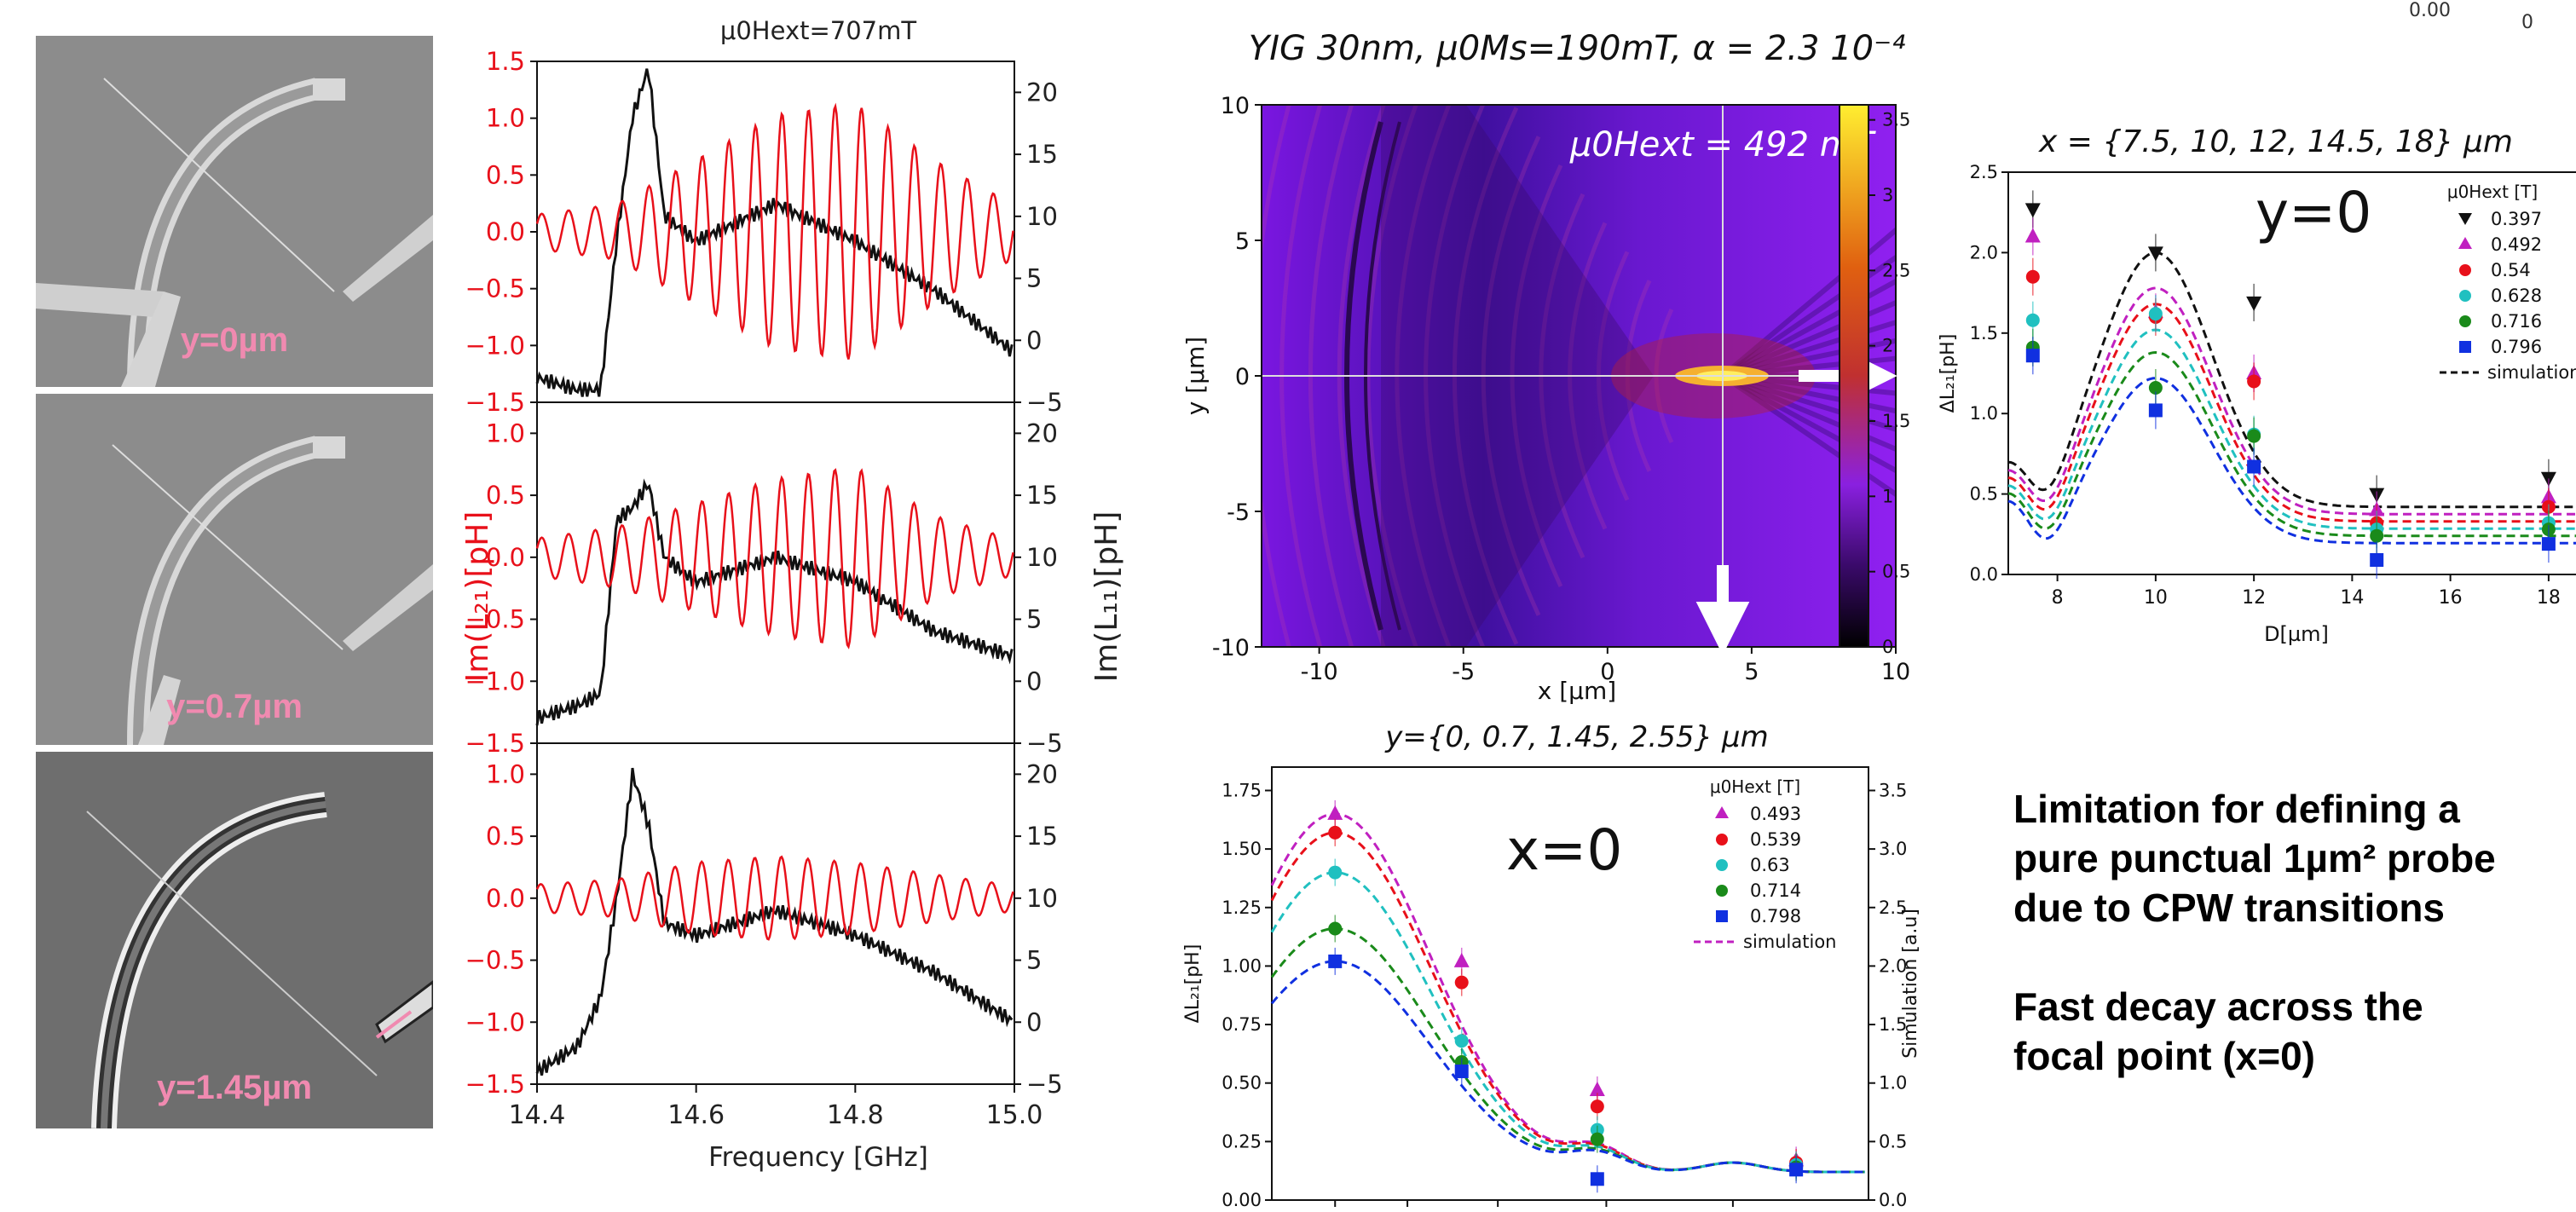 The height and width of the screenshot is (1212, 2576). What do you see at coordinates (1893, 1200) in the screenshot?
I see `right-tick-label: 0.0` at bounding box center [1893, 1200].